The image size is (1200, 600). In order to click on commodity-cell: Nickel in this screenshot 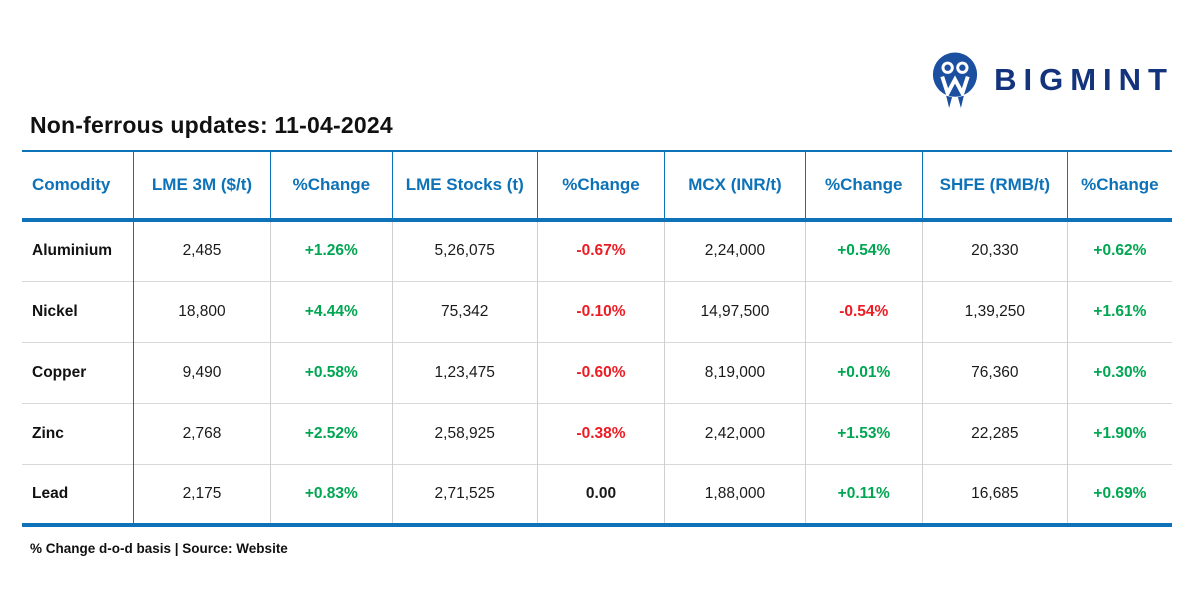, I will do `click(78, 311)`.